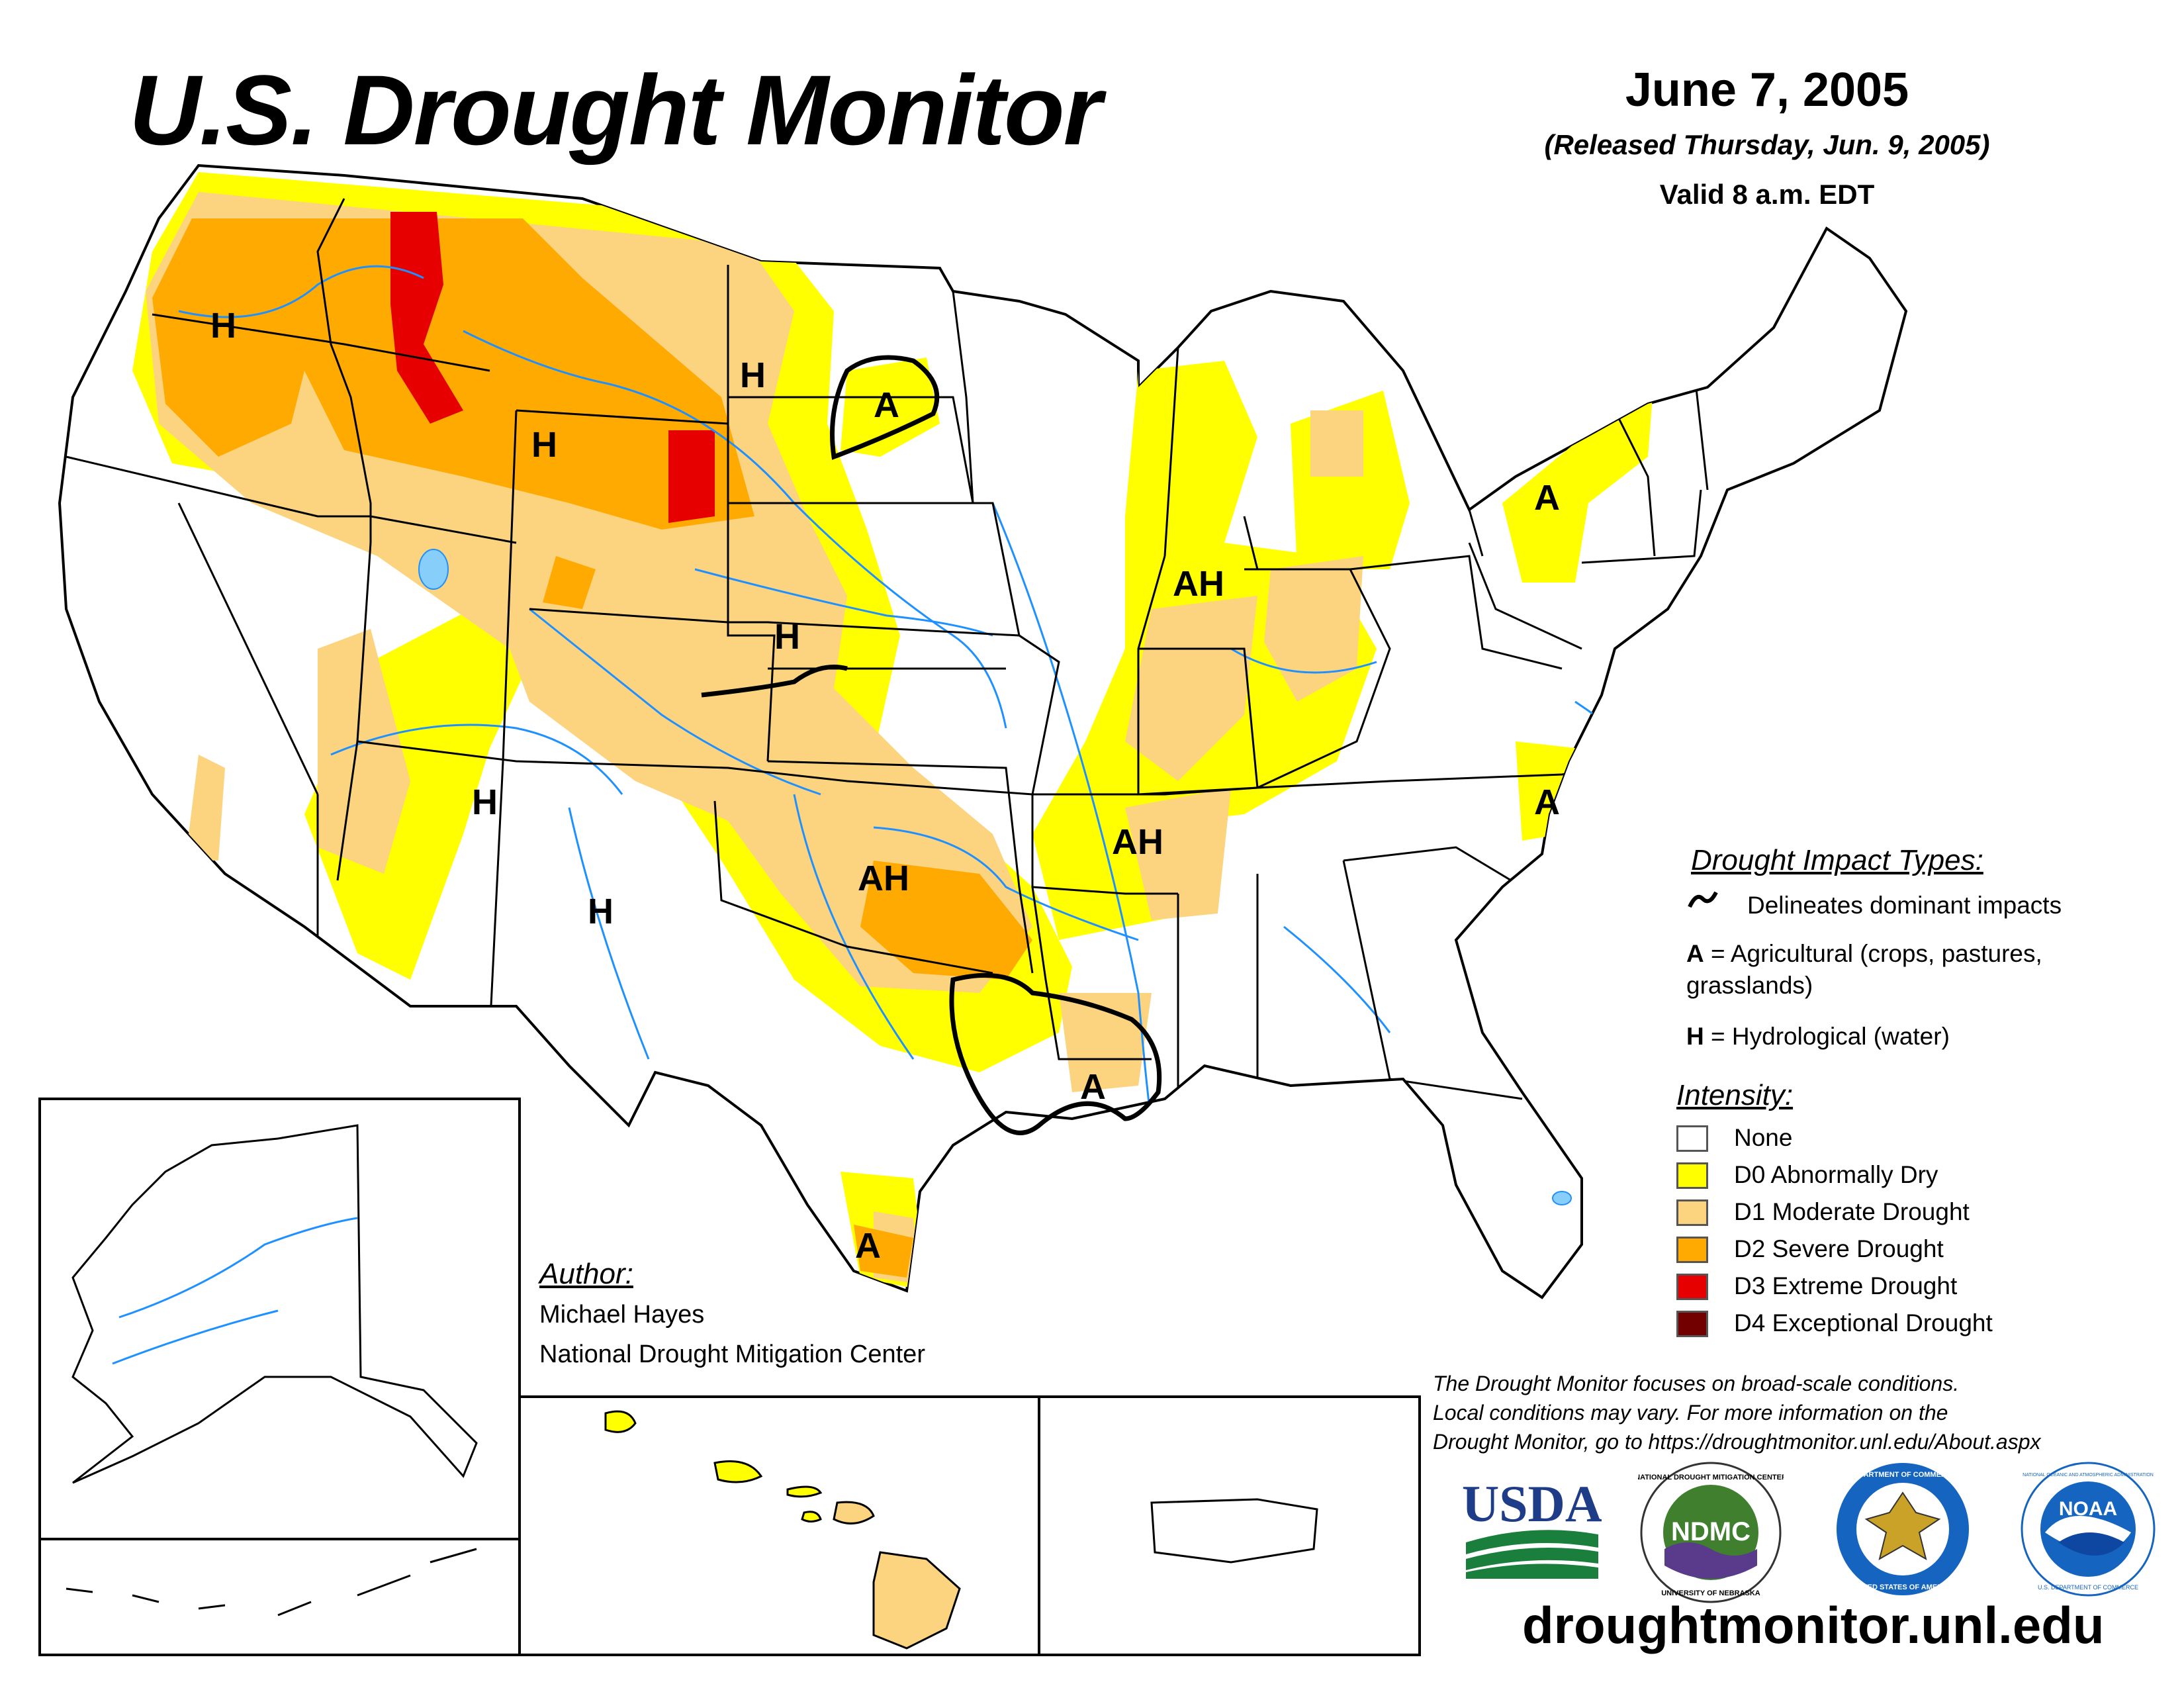  I want to click on label-a-louisiana: A, so click(1093, 1087).